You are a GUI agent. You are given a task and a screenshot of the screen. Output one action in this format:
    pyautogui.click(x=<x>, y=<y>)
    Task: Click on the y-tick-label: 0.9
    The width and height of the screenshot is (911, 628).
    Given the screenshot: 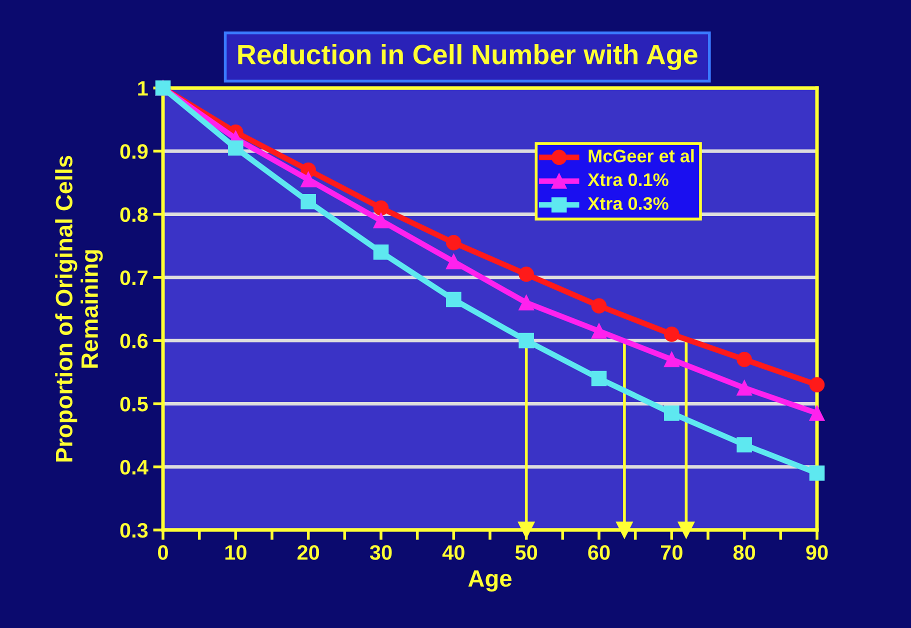 What is the action you would take?
    pyautogui.click(x=134, y=151)
    